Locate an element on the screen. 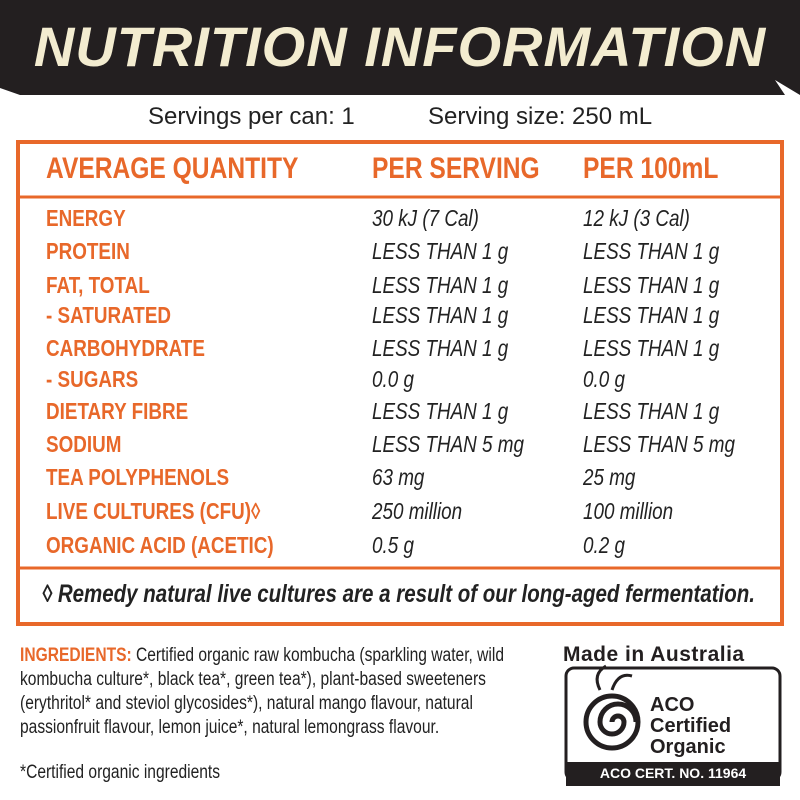 This screenshot has width=800, height=800. nutrient-value: 30 kJ (7 Cal) is located at coordinates (425, 218).